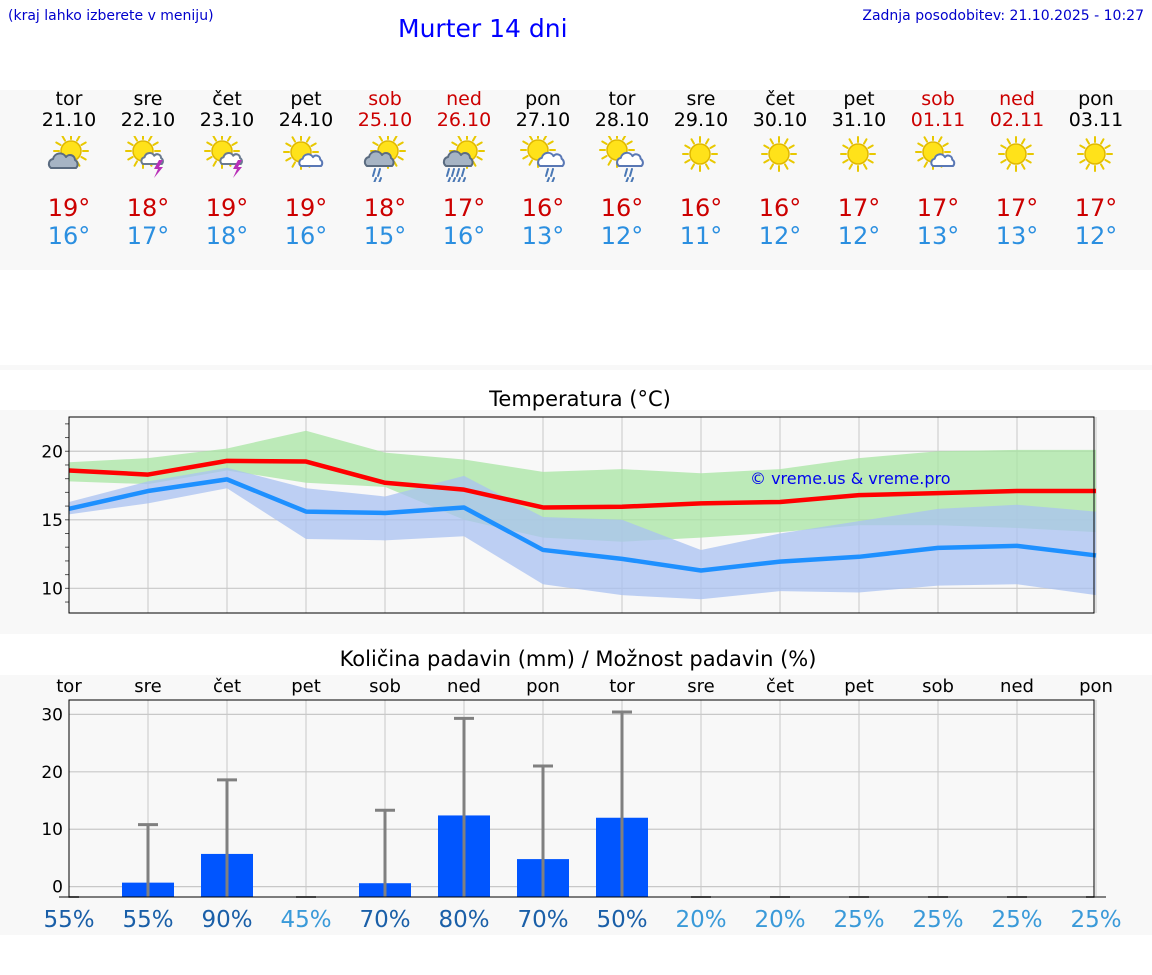 The height and width of the screenshot is (975, 1152). What do you see at coordinates (69, 169) in the screenshot?
I see `day-column: tor 21.10 19° 16°` at bounding box center [69, 169].